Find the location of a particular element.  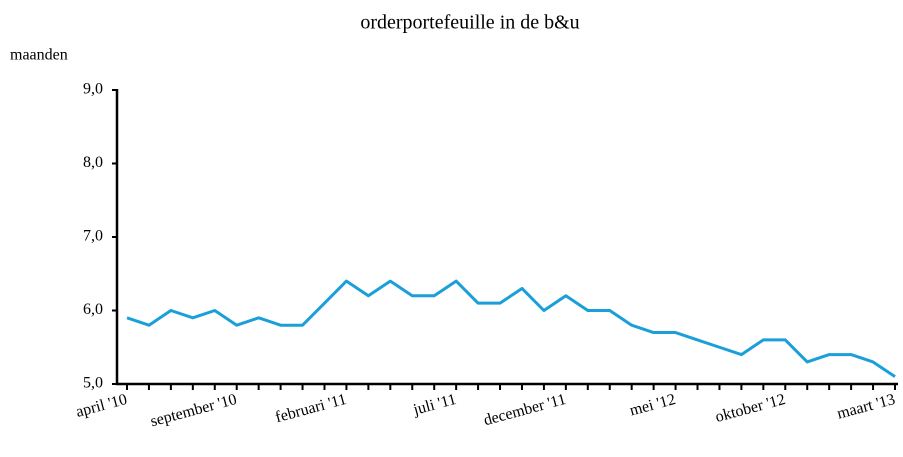

y-tick-label: 5,0 is located at coordinates (93, 383).